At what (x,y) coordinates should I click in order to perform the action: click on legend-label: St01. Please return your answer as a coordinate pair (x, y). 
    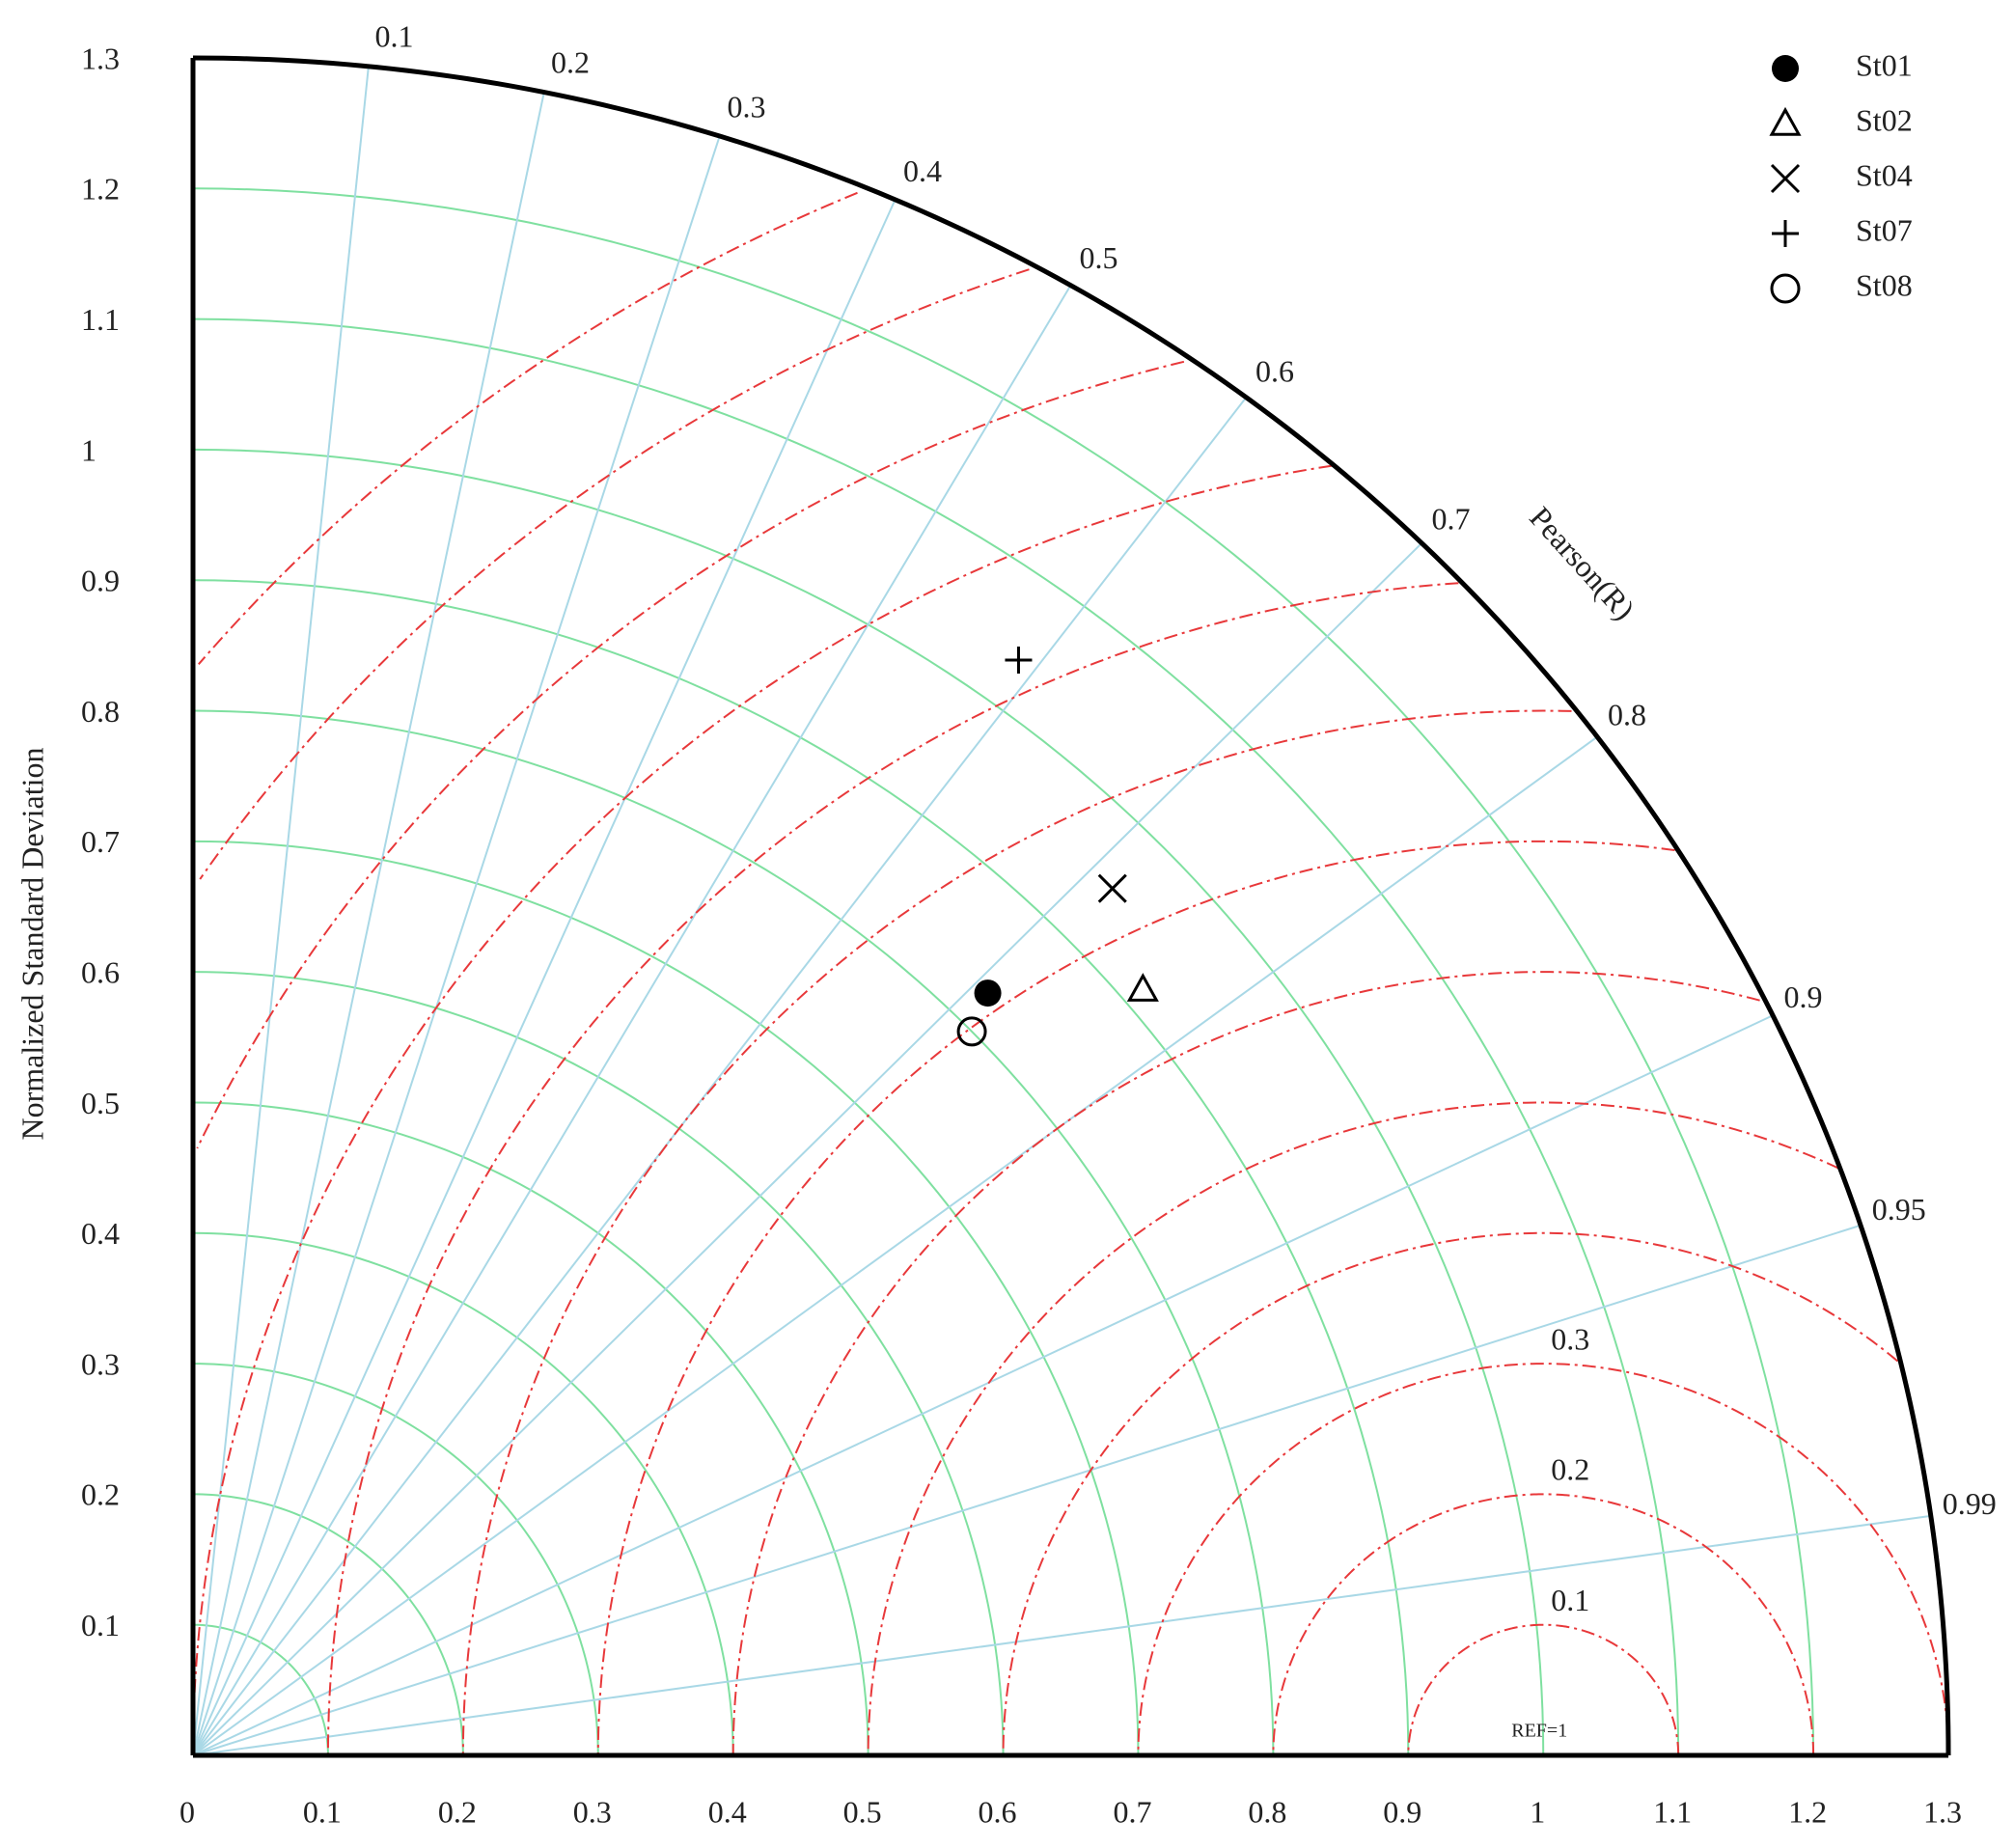
    Looking at the image, I should click on (1884, 64).